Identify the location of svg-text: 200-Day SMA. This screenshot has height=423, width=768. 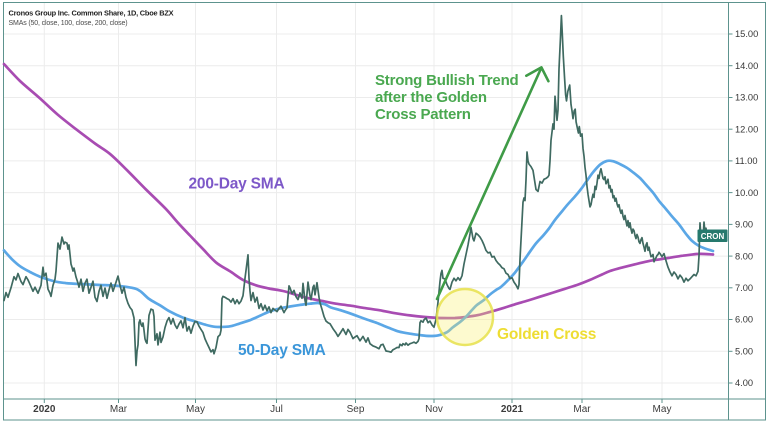
(237, 184).